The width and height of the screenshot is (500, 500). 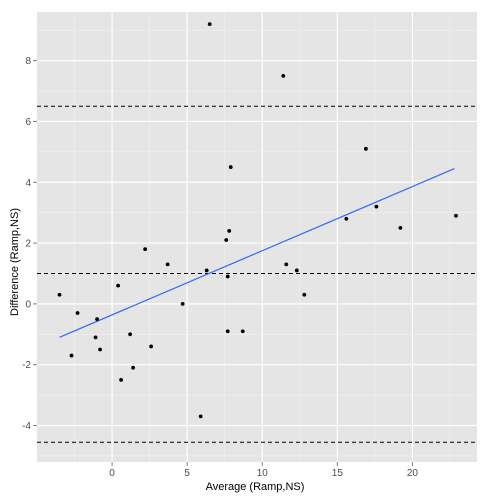 What do you see at coordinates (28, 304) in the screenshot?
I see `y-tick-label: 0` at bounding box center [28, 304].